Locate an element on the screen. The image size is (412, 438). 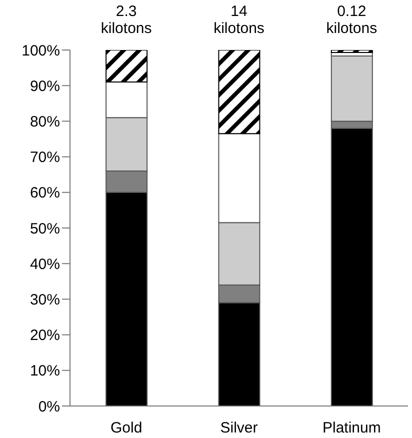
x-tick-label: Silver is located at coordinates (239, 428).